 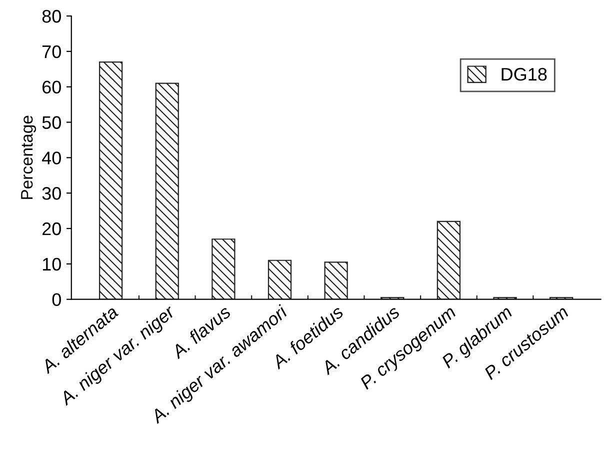 I want to click on y-tick-label: 60, so click(x=51, y=87).